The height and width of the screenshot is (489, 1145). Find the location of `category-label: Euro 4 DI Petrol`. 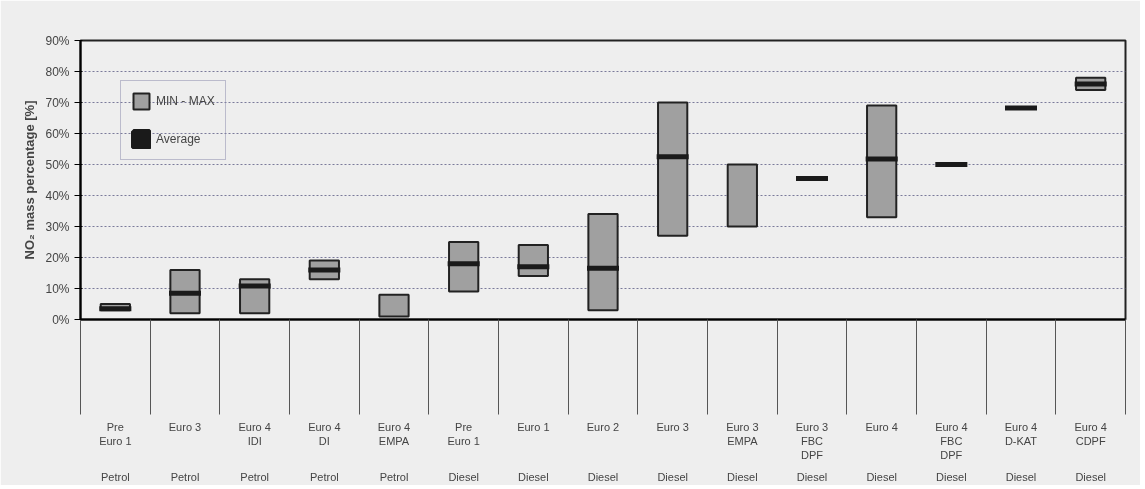

category-label: Euro 4 DI Petrol is located at coordinates (324, 451).